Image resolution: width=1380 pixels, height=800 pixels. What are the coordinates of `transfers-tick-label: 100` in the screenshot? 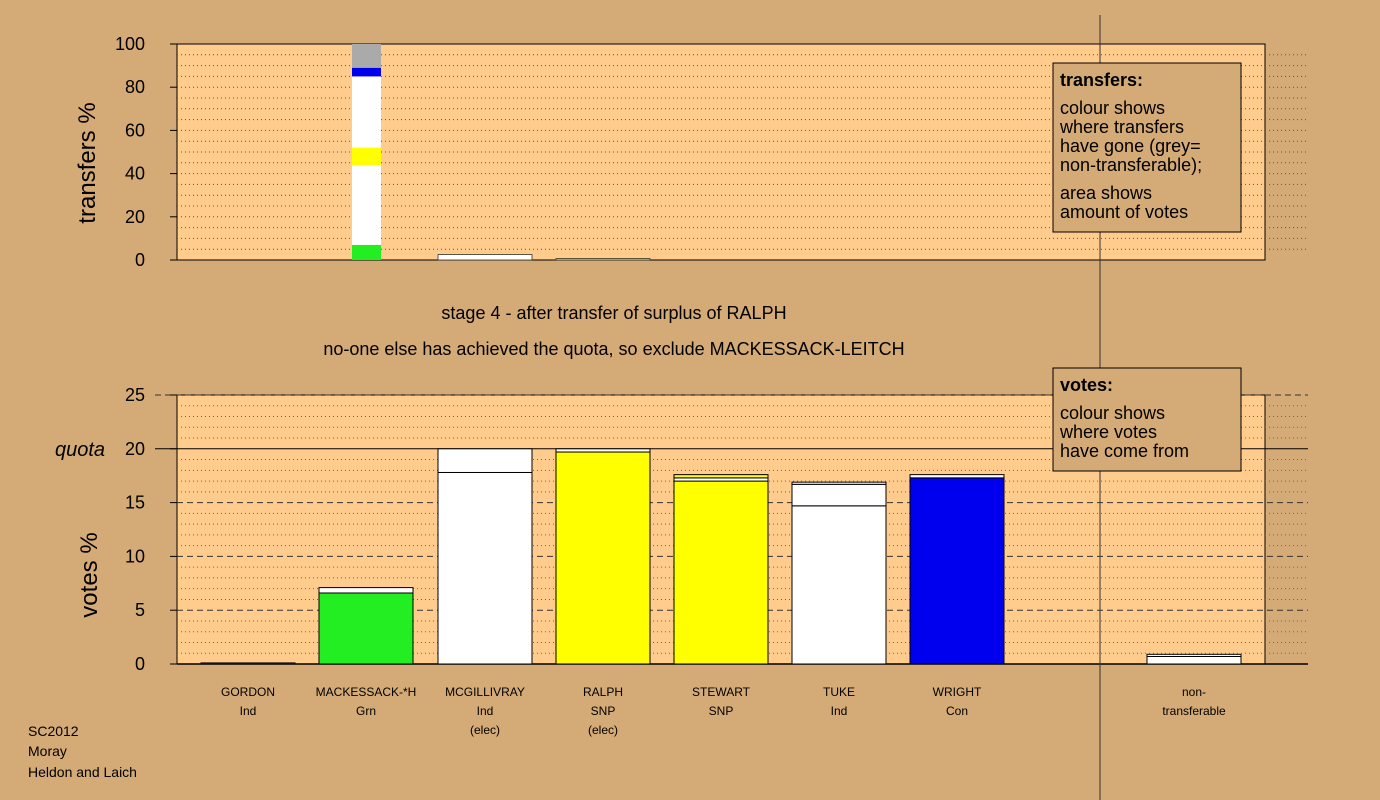 It's located at (130, 44).